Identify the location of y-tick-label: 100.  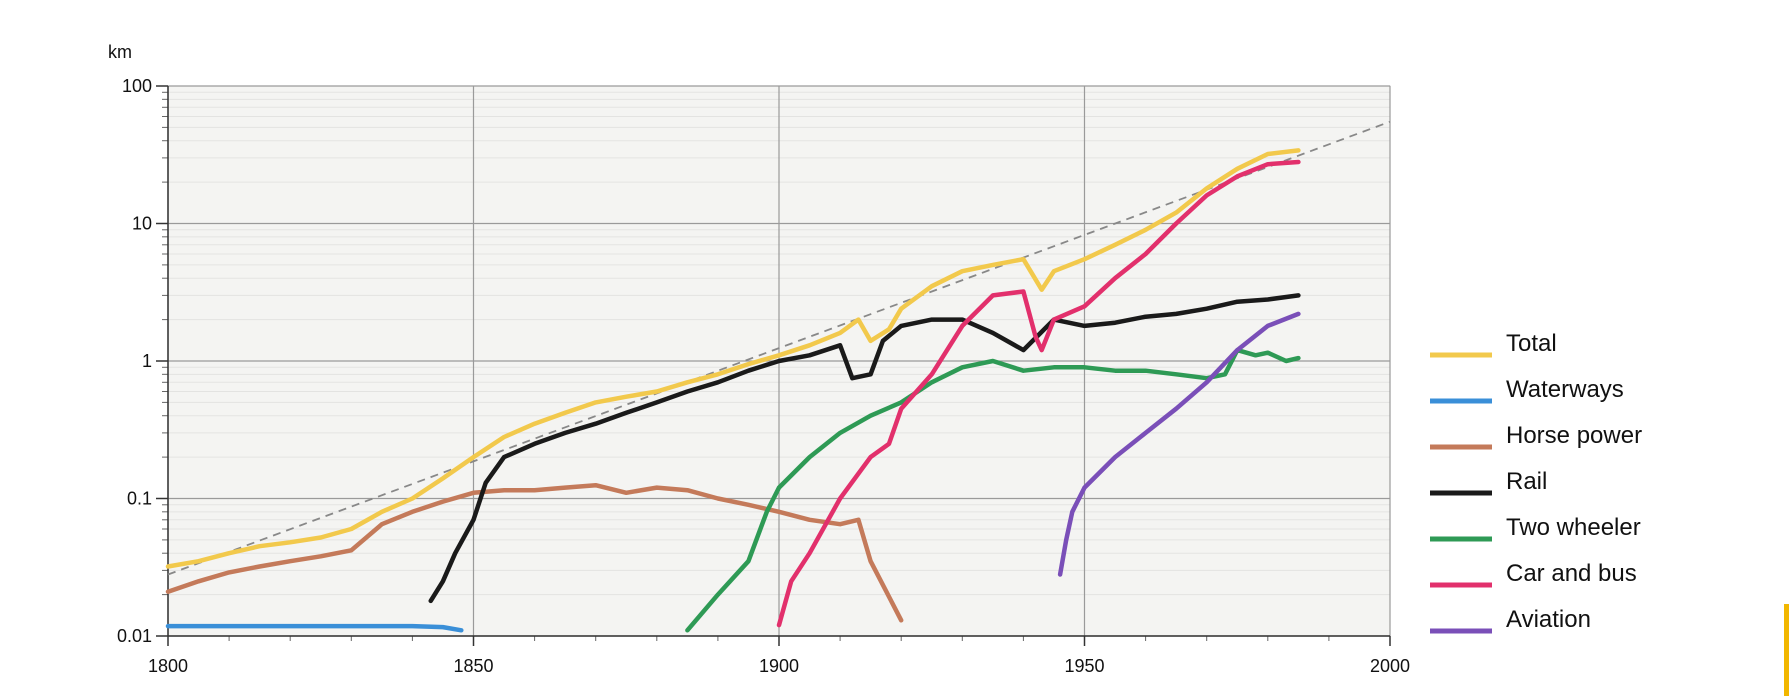
(137, 86).